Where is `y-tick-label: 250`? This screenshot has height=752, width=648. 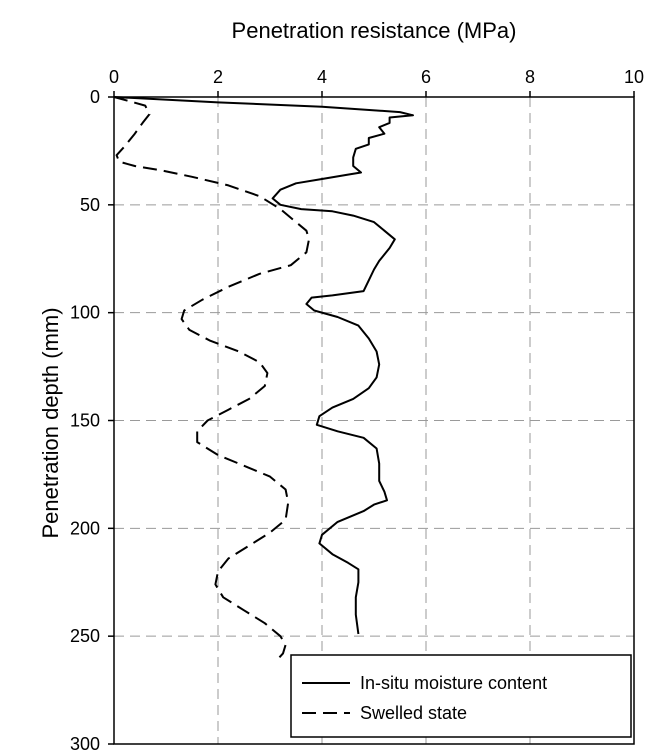
y-tick-label: 250 is located at coordinates (85, 636).